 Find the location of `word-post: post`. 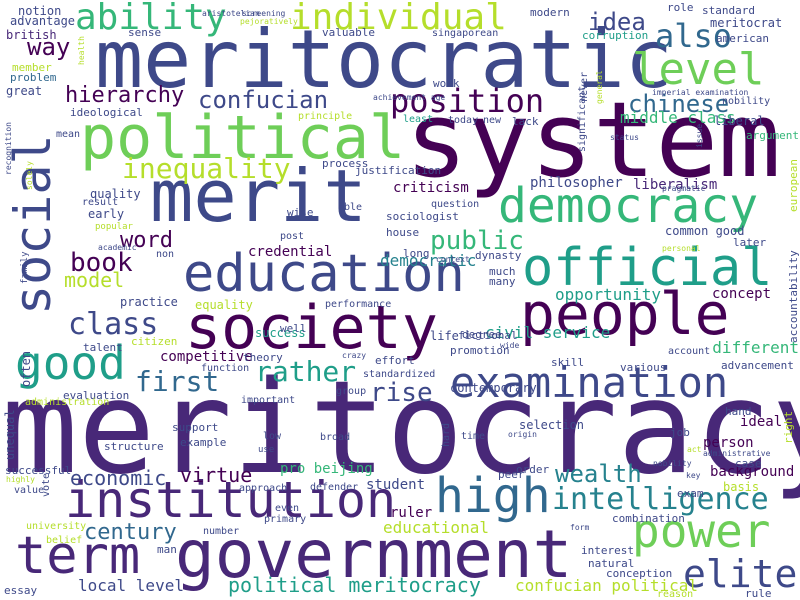

word-post: post is located at coordinates (292, 236).